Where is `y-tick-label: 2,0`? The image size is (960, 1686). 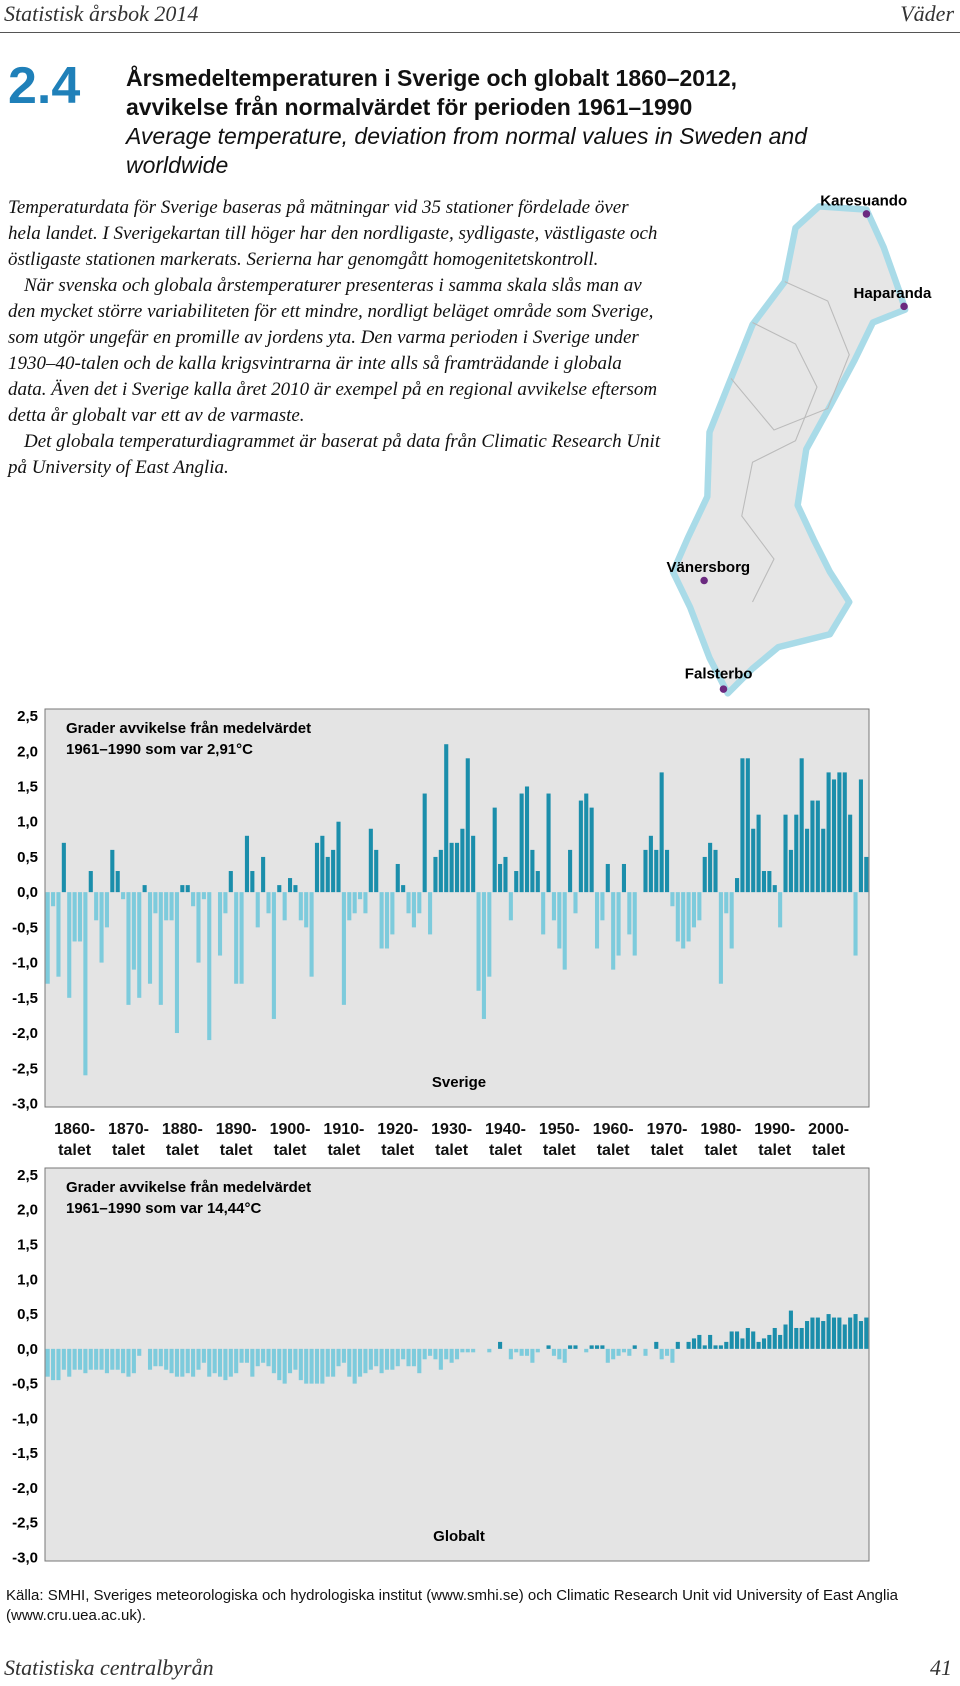
y-tick-label: 2,0 is located at coordinates (27, 1210).